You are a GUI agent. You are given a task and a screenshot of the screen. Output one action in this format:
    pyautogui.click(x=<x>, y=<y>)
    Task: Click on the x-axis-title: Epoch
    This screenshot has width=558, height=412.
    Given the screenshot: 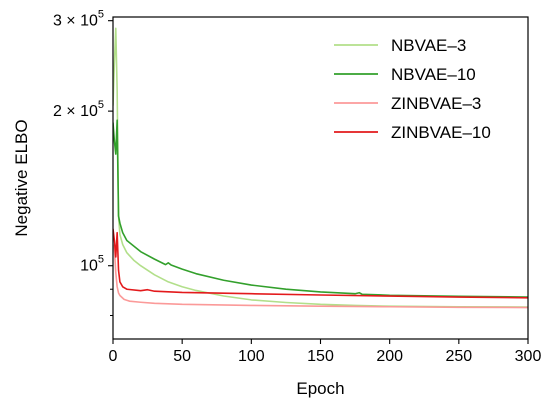 What is the action you would take?
    pyautogui.click(x=320, y=388)
    